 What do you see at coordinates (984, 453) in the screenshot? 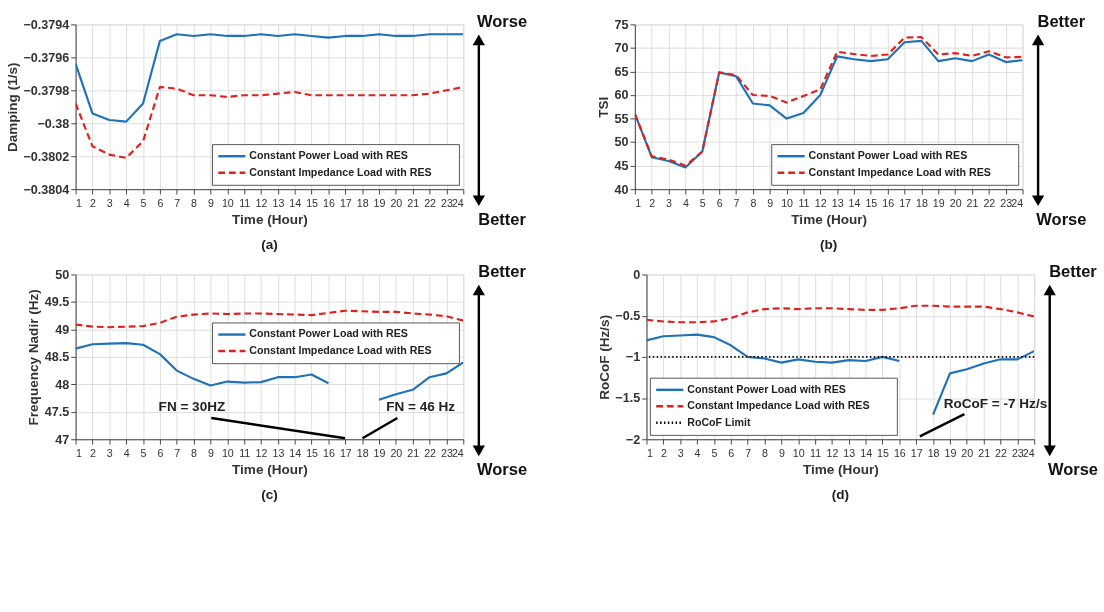
I see `x-tick-label: 21` at bounding box center [984, 453].